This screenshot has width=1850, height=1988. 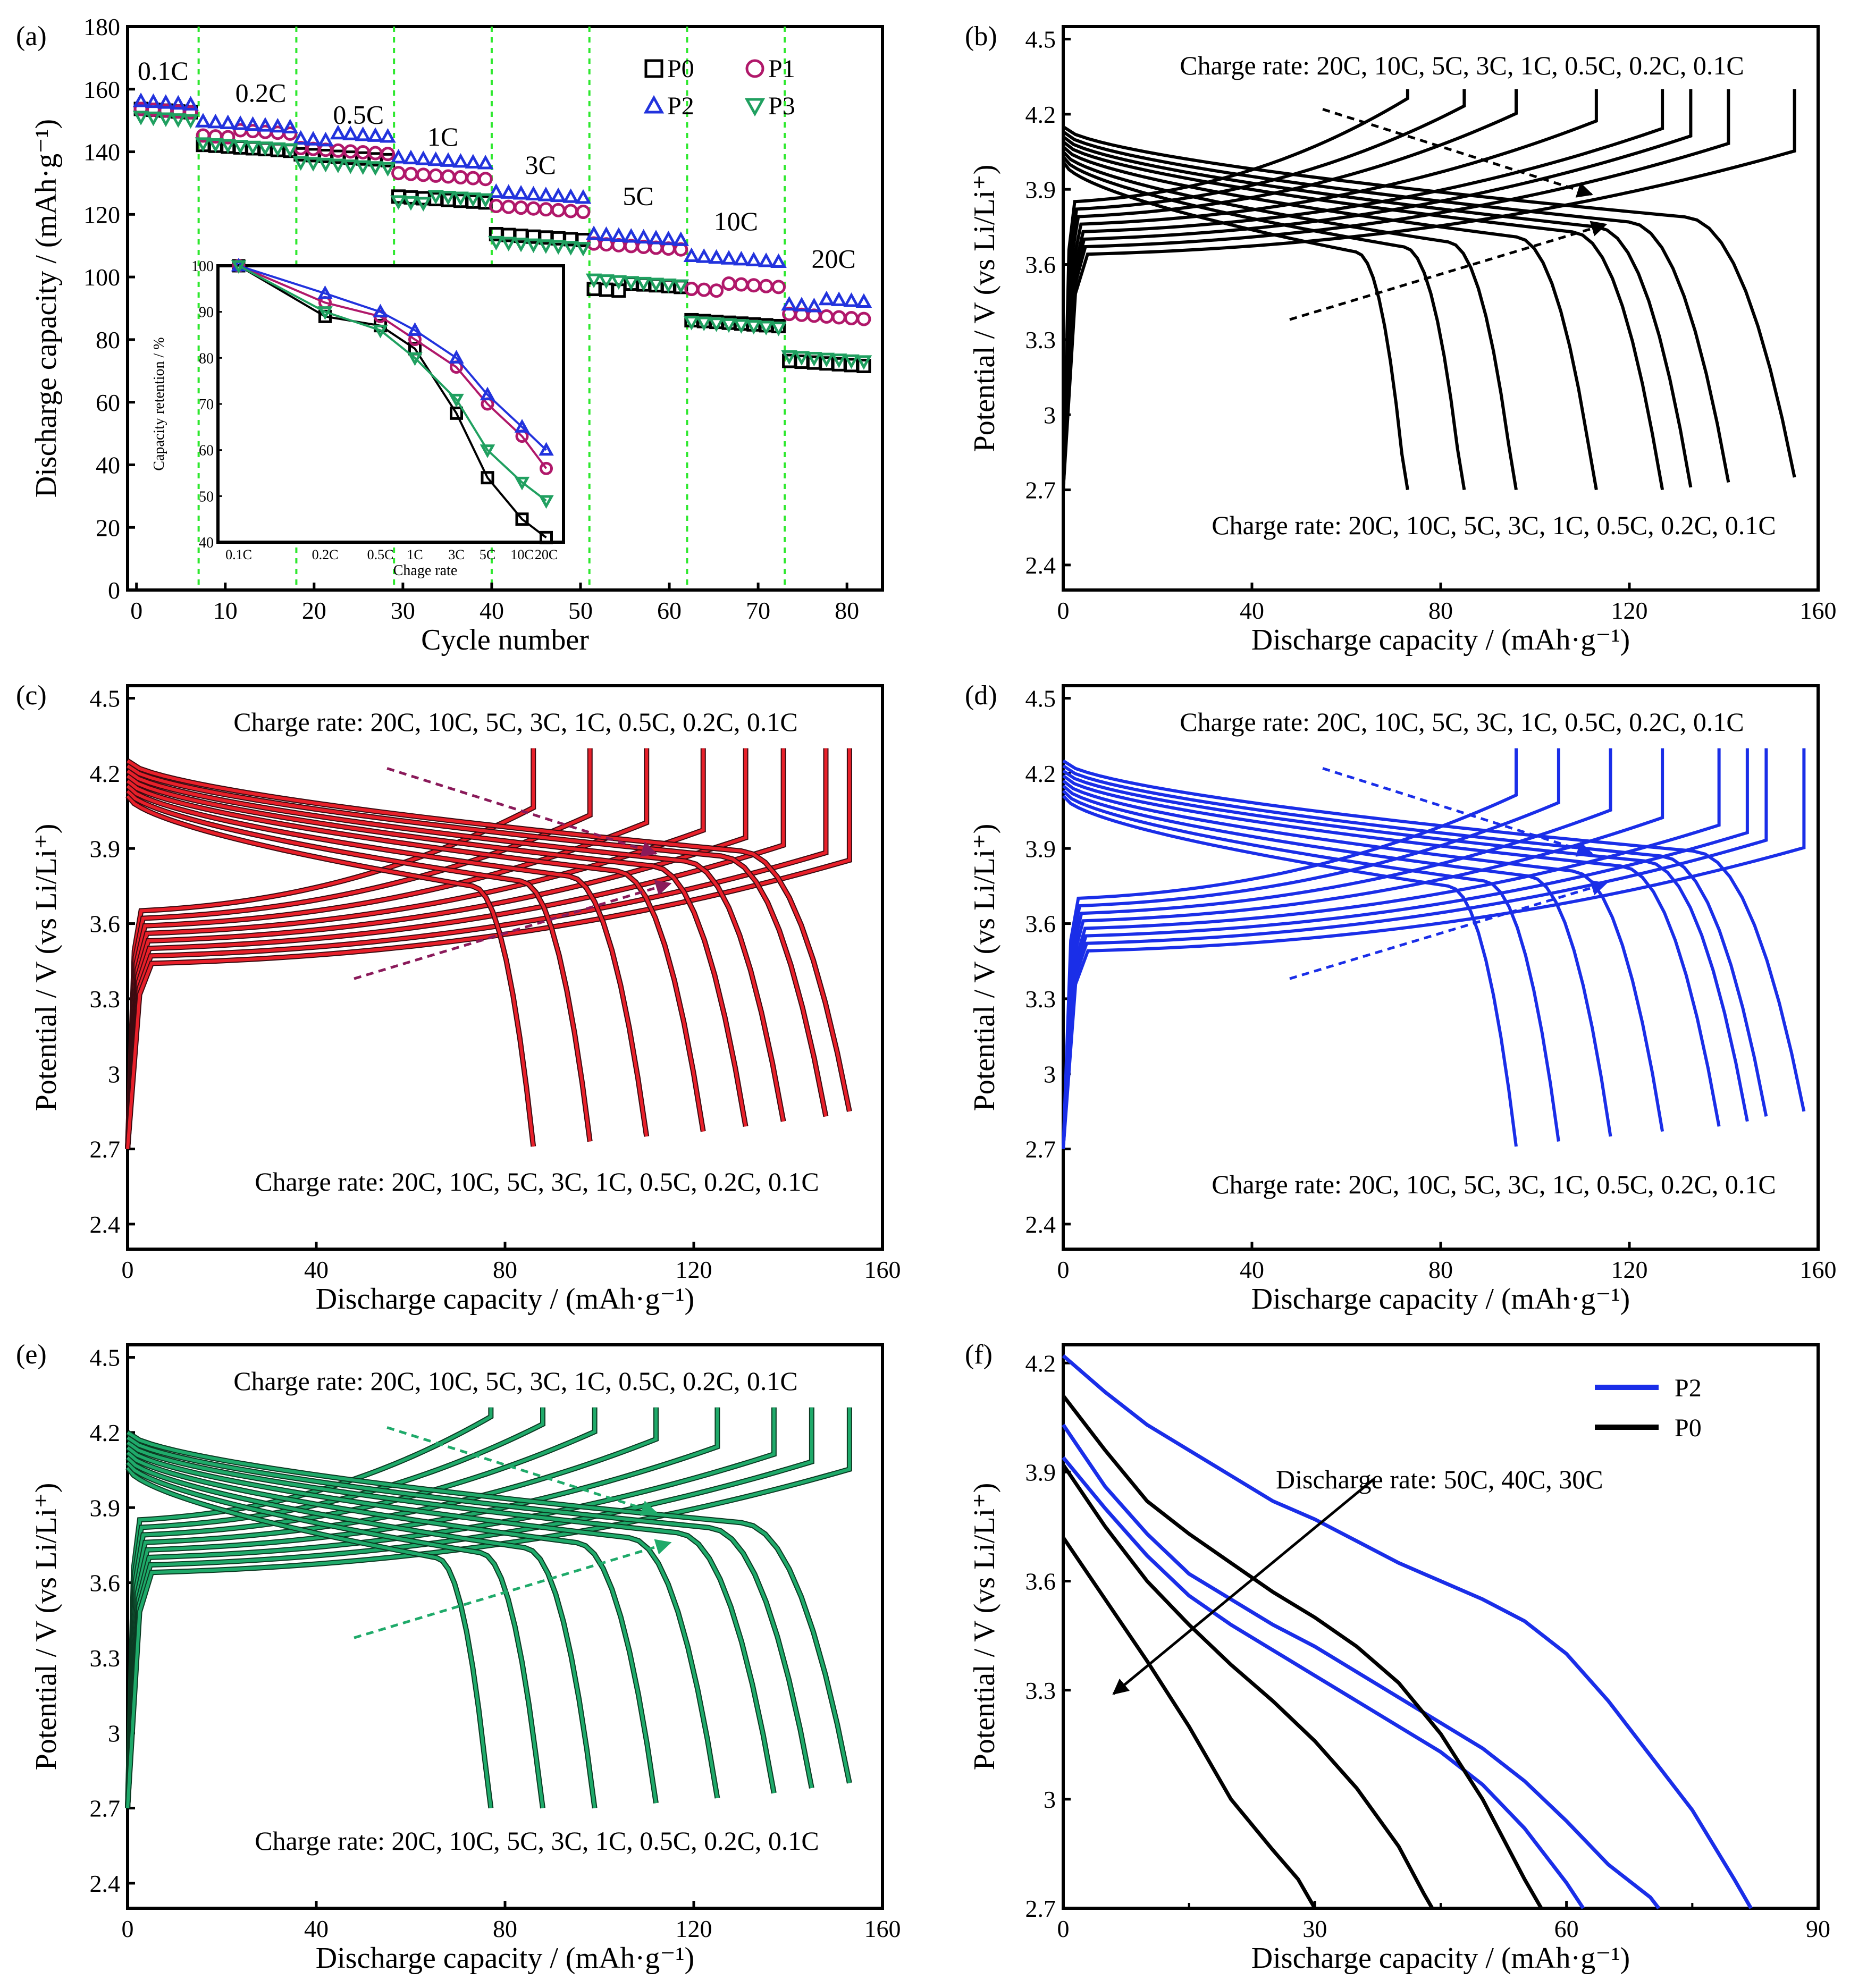 I want to click on inset-line, so click(x=393, y=401).